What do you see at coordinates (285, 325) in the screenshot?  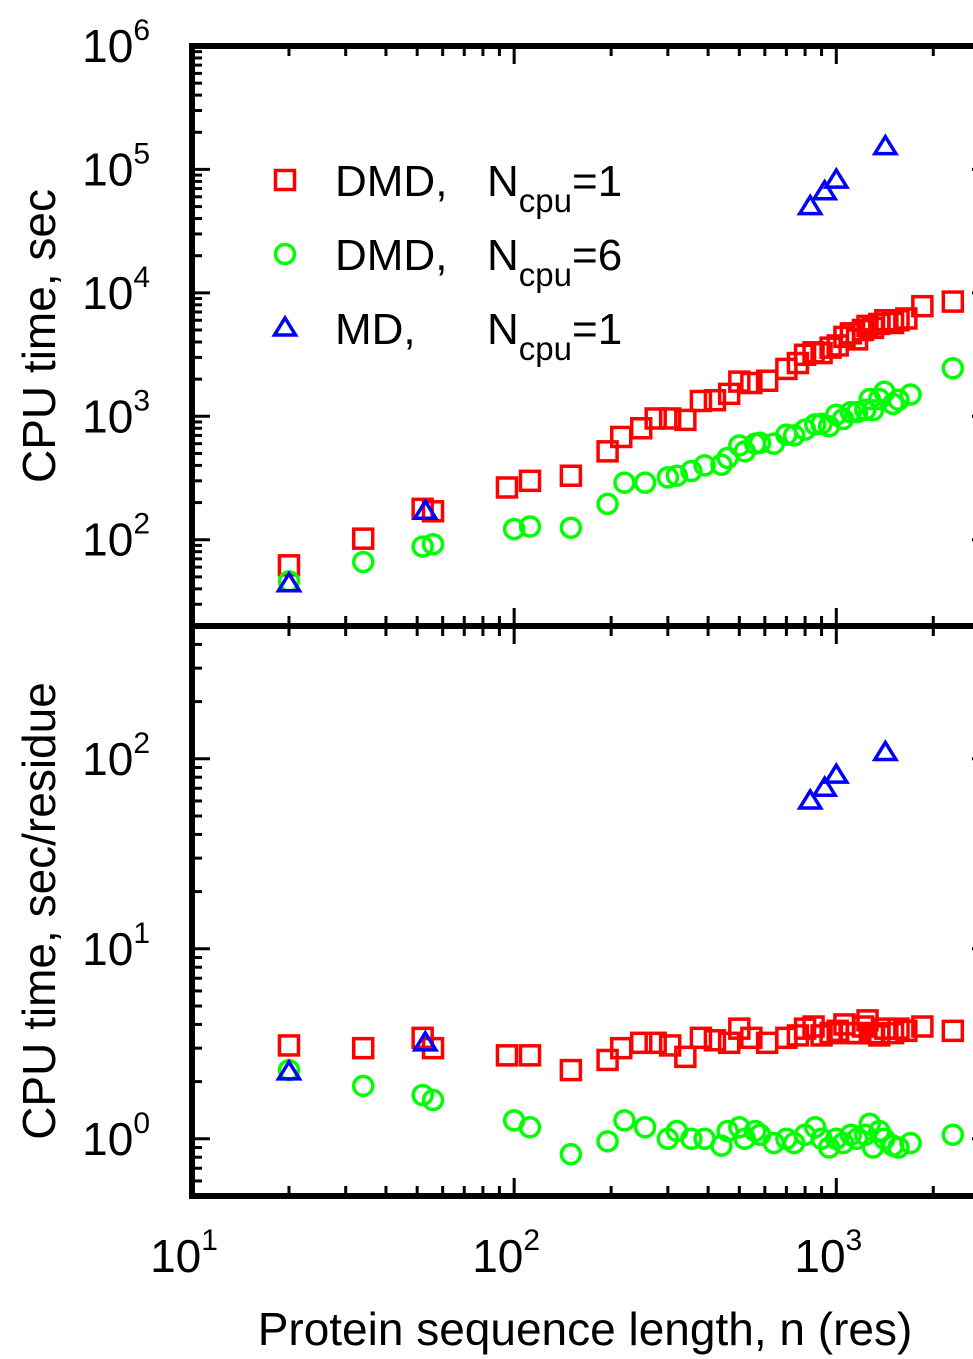 I see `legend-triangle-icon` at bounding box center [285, 325].